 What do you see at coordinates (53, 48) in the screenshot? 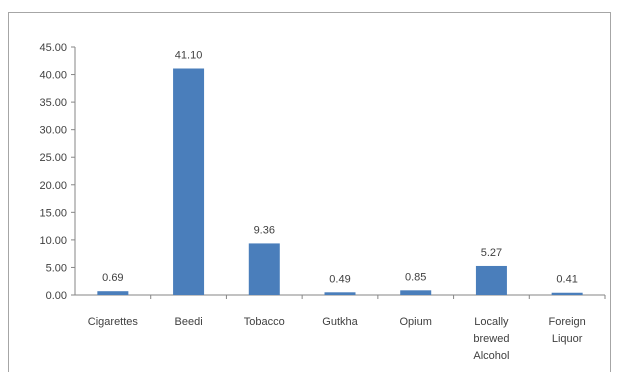
I see `y-tick-label: 45.00` at bounding box center [53, 48].